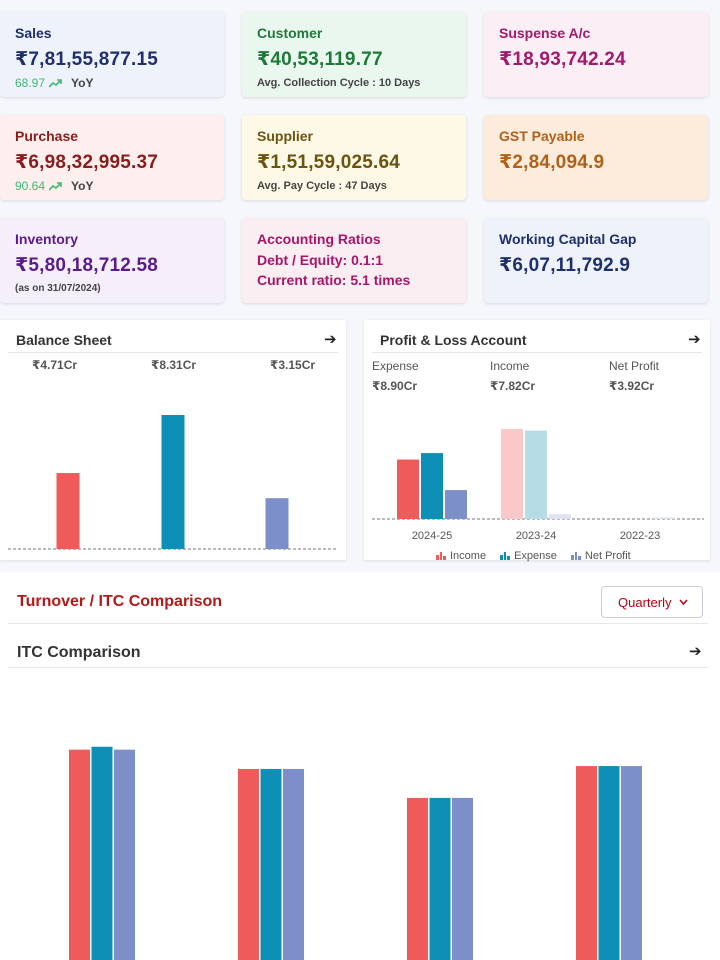 Image resolution: width=720 pixels, height=960 pixels. I want to click on supplier-pay-cycle: Avg. Pay Cycle : 47 Days, so click(322, 186).